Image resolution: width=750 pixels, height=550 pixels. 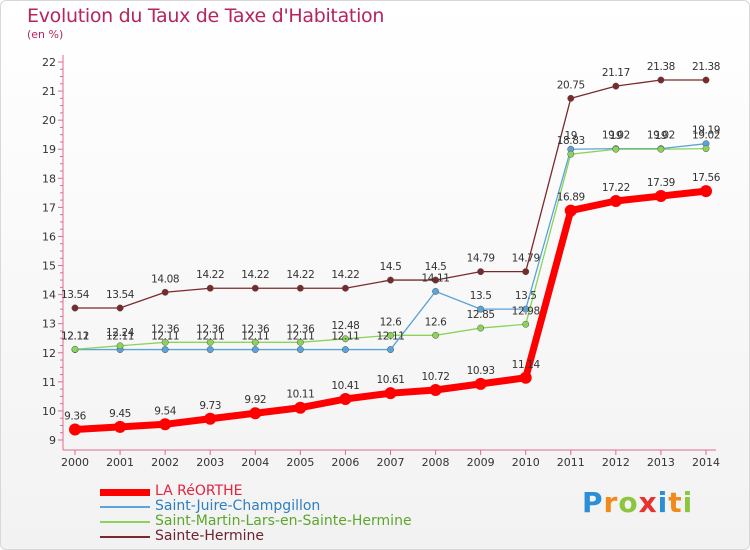 I want to click on data-label: 21.17, so click(x=616, y=73).